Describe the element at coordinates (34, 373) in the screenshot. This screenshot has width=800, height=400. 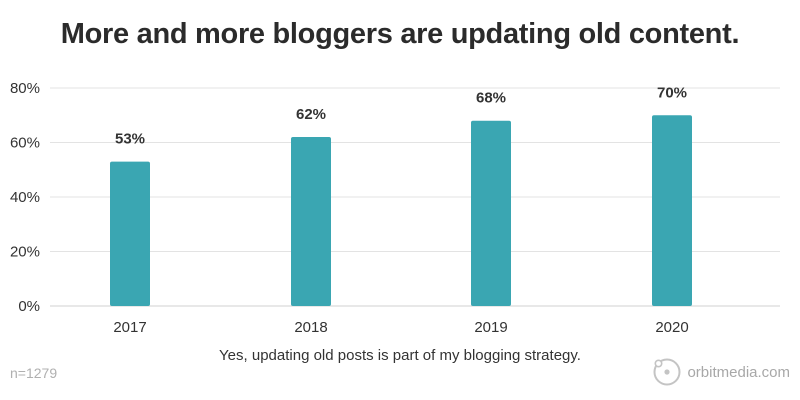
I see `sample-size-note: n=1279` at that location.